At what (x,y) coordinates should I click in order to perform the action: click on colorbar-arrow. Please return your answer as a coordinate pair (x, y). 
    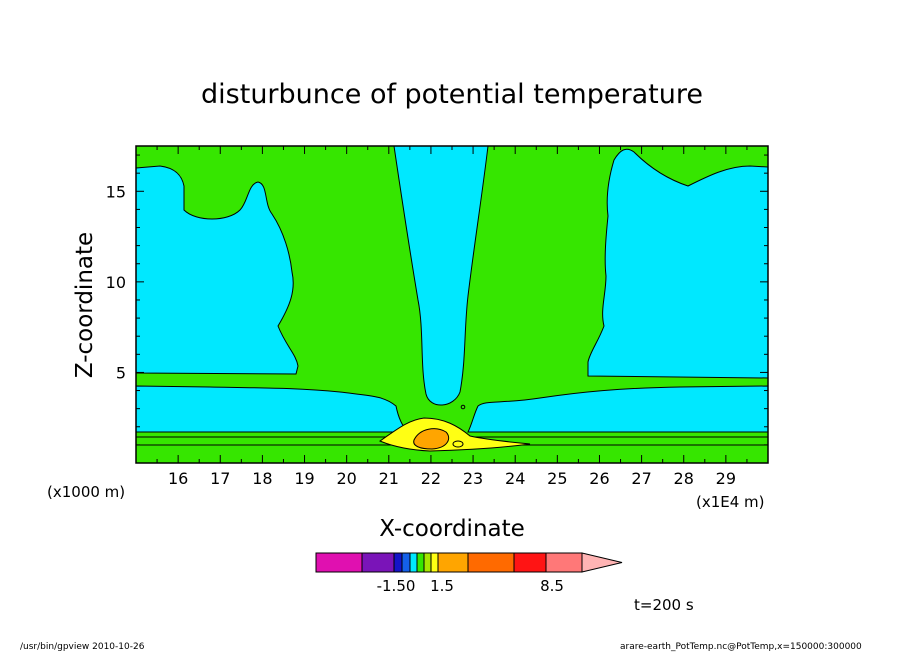
    Looking at the image, I should click on (602, 562).